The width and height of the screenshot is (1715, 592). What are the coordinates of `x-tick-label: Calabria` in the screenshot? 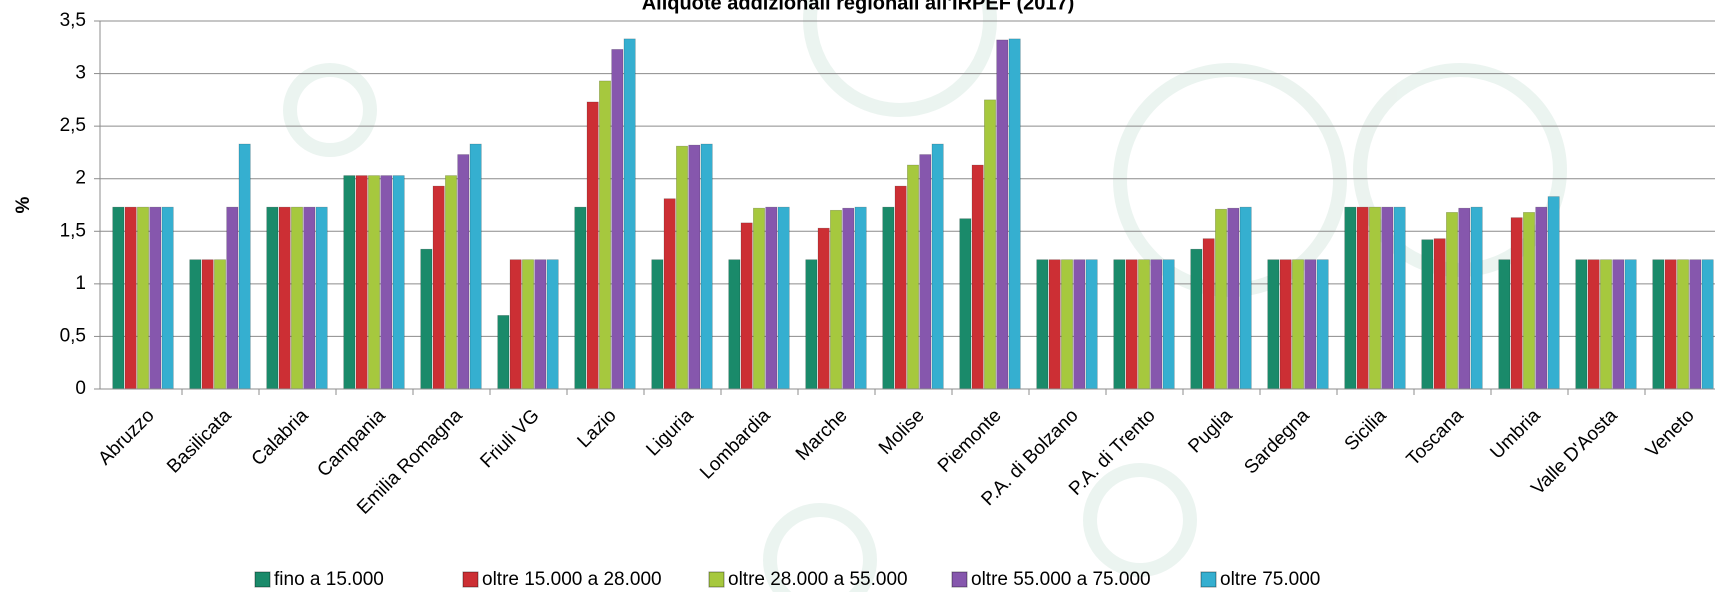 It's located at (280, 437).